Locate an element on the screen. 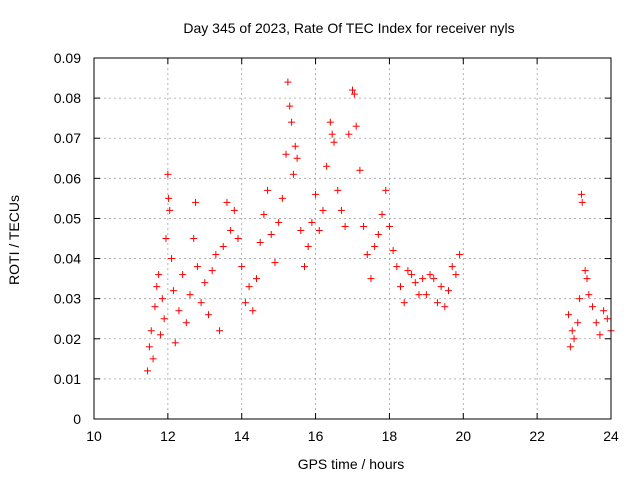  y-tick-label: 0.02 is located at coordinates (67, 339).